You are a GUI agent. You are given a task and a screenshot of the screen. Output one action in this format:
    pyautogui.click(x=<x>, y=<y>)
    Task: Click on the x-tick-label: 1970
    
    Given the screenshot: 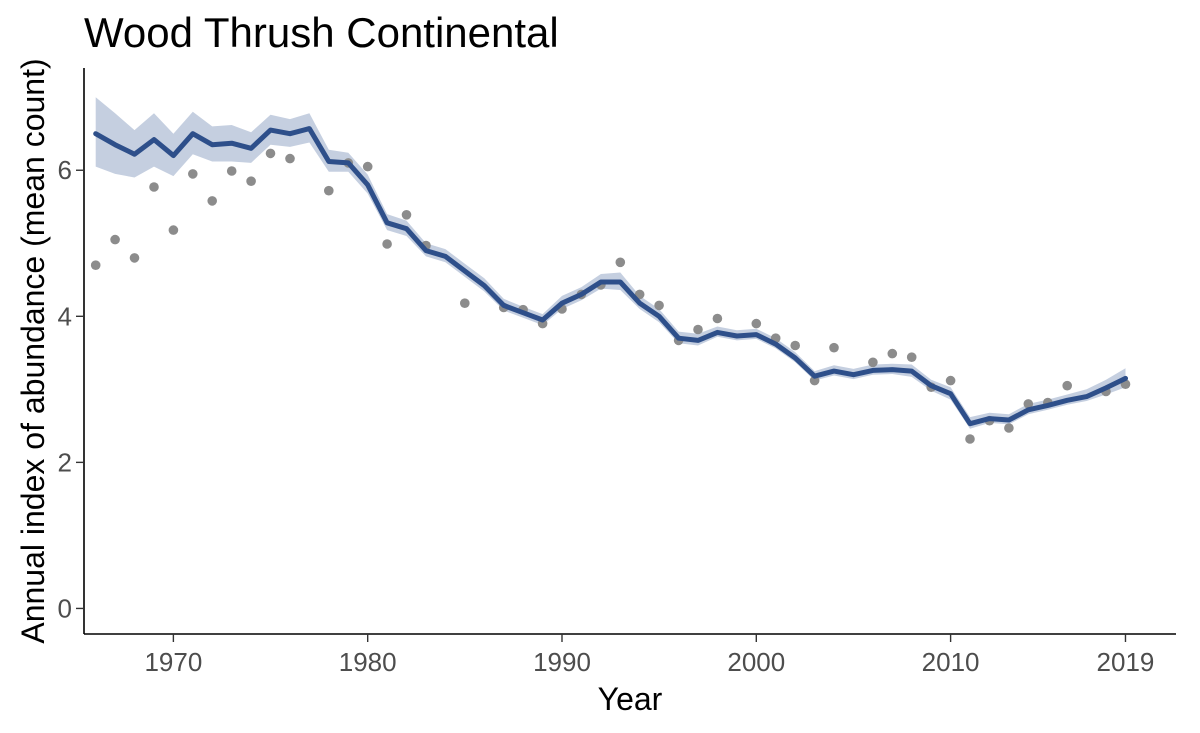 What is the action you would take?
    pyautogui.click(x=173, y=662)
    